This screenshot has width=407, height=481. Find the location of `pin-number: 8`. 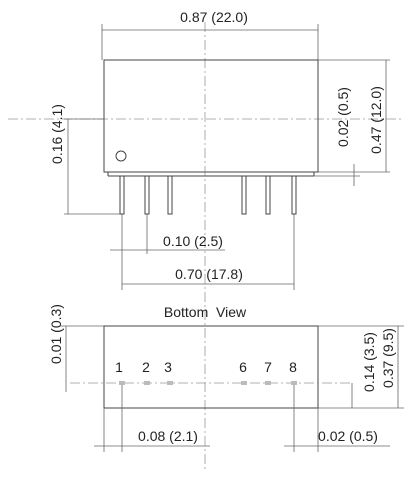

pin-number: 8 is located at coordinates (293, 367).